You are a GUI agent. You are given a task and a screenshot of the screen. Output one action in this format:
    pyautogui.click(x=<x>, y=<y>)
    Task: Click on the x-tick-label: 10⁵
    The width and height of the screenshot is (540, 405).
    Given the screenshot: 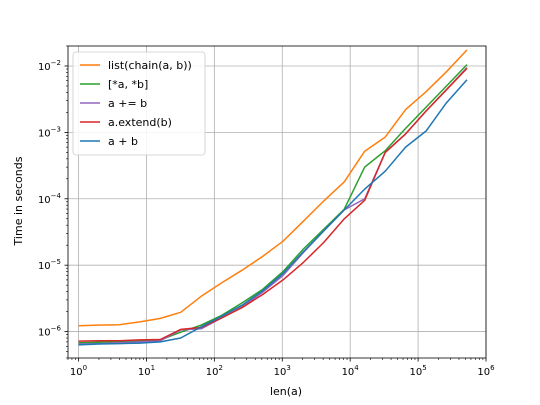 What is the action you would take?
    pyautogui.click(x=417, y=371)
    